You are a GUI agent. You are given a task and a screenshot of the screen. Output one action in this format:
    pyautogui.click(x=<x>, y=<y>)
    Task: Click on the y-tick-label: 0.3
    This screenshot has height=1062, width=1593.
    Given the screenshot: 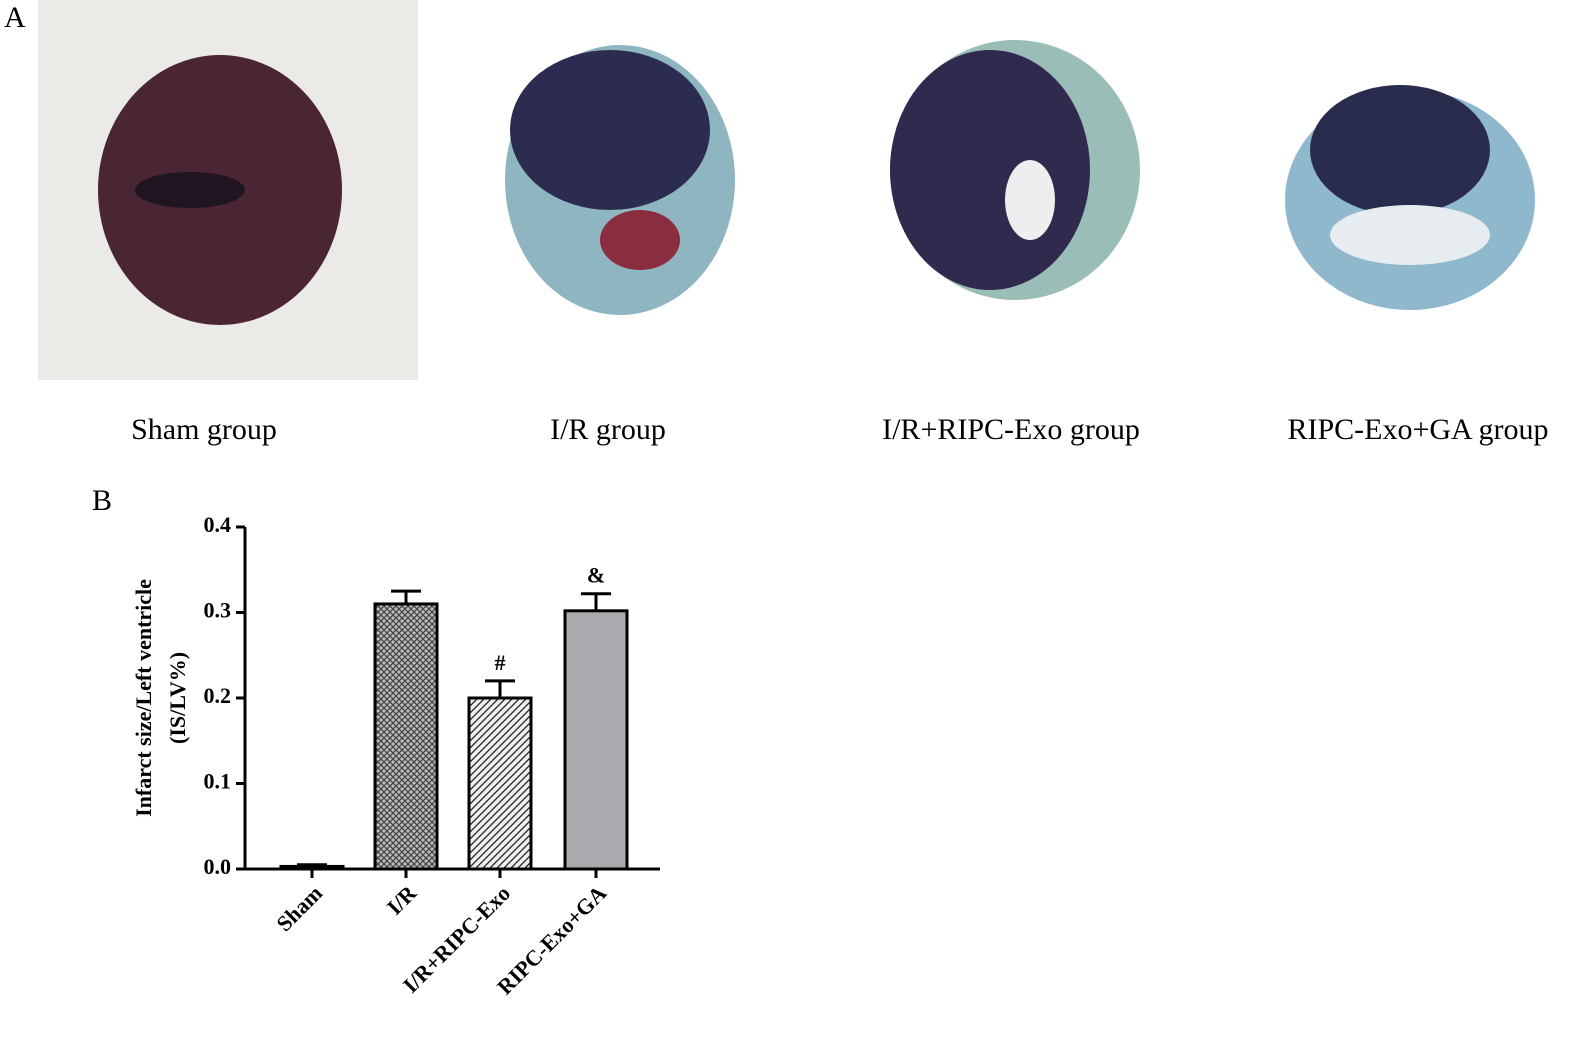 What is the action you would take?
    pyautogui.click(x=218, y=610)
    